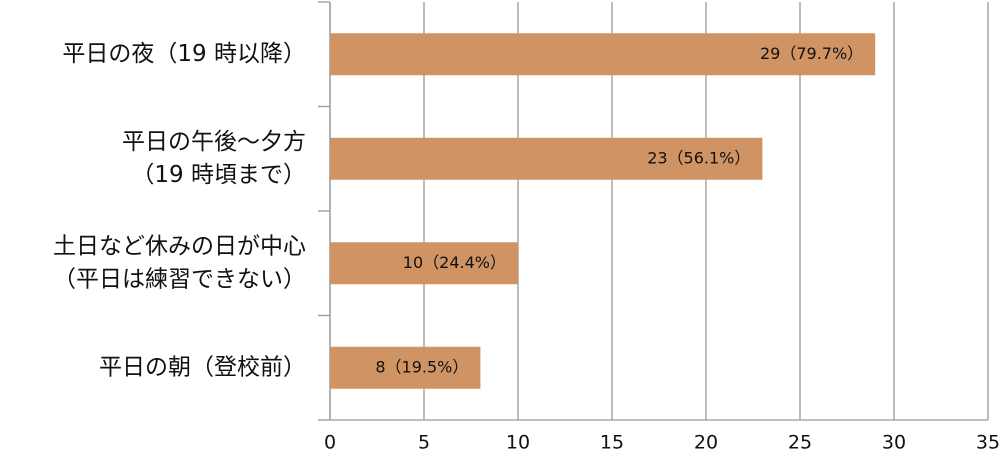 The image size is (1000, 460). I want to click on value-label: 8（19.5%）, so click(421, 366).